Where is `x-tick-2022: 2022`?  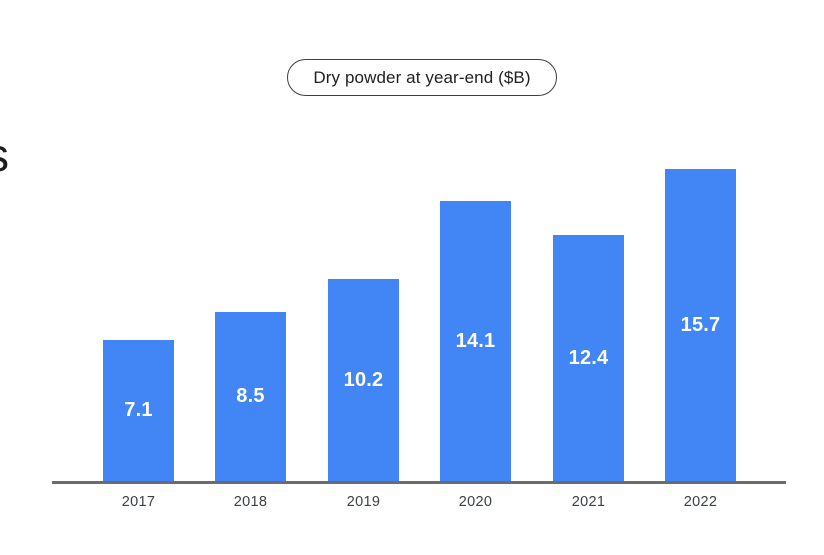 x-tick-2022: 2022 is located at coordinates (700, 502).